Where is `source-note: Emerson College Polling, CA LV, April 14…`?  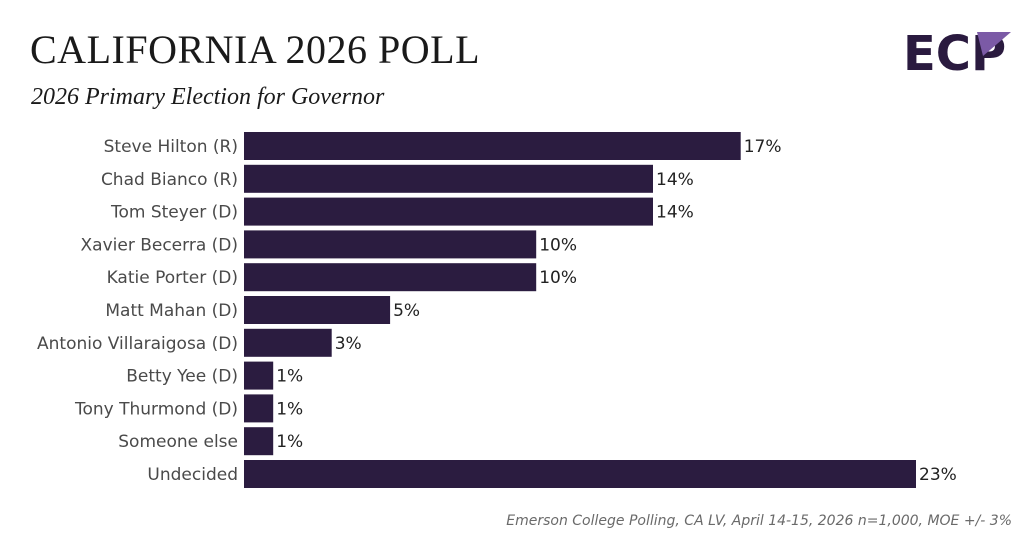
source-note: Emerson College Polling, CA LV, April 14… is located at coordinates (759, 521).